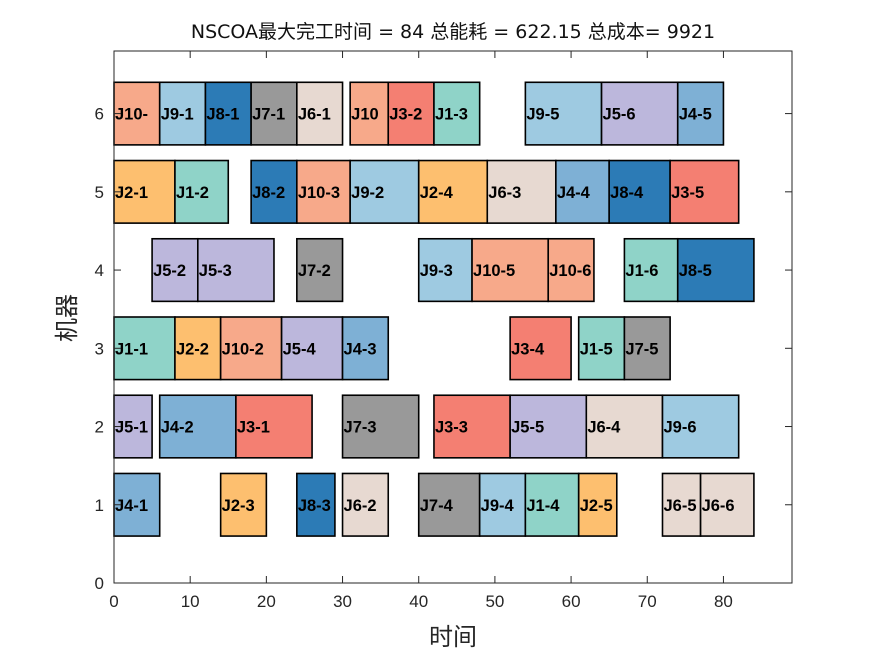 This screenshot has width=875, height=656. Describe the element at coordinates (169, 271) in the screenshot. I see `task-label: J5-2` at that location.